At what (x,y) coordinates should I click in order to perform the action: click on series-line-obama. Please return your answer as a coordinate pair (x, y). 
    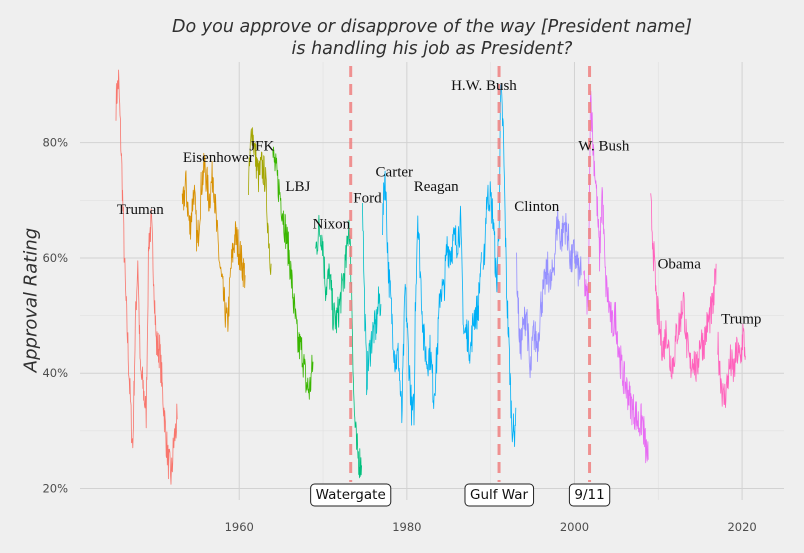
    Looking at the image, I should click on (683, 287).